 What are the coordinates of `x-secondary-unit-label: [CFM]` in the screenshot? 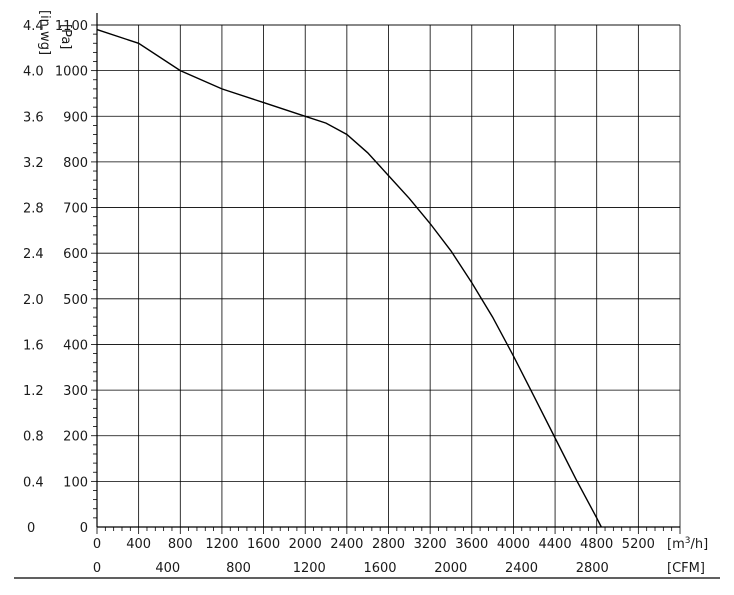 It's located at (686, 568).